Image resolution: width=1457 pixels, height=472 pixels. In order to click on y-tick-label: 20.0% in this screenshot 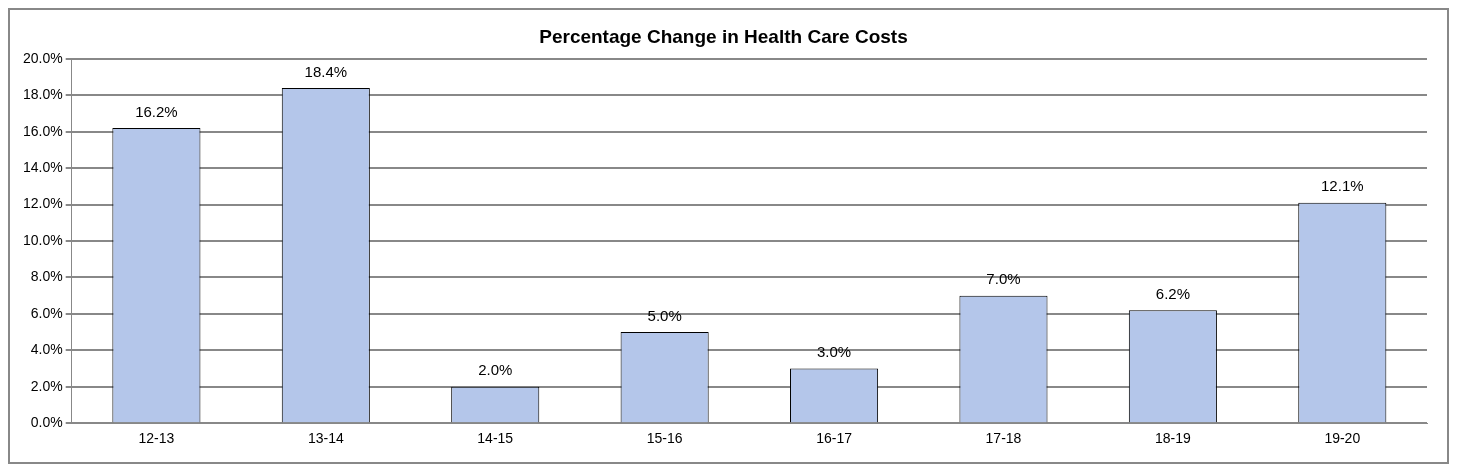, I will do `click(42, 57)`.